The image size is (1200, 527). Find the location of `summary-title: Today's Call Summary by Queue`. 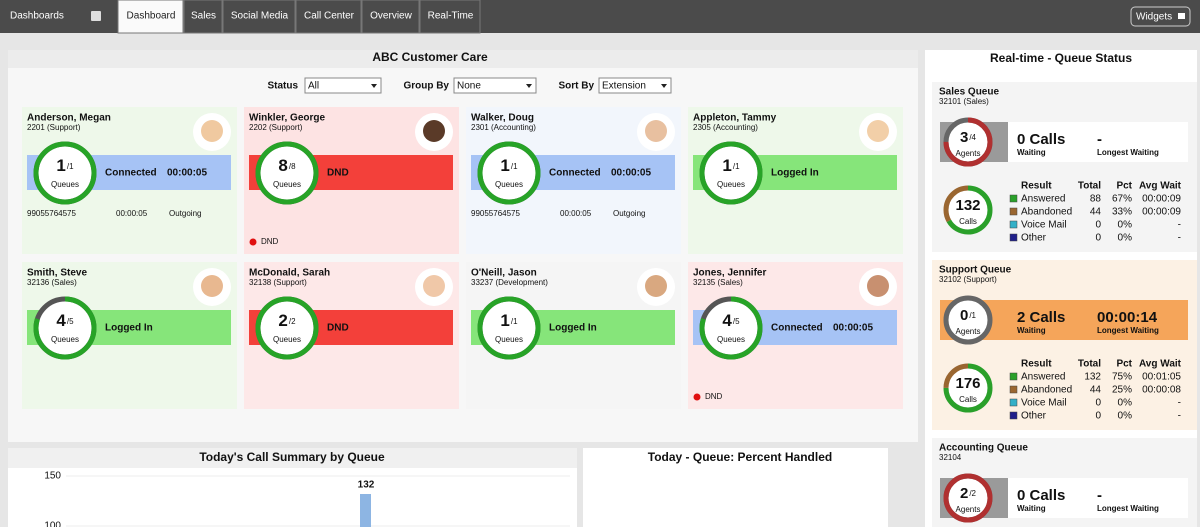

summary-title: Today's Call Summary by Queue is located at coordinates (292, 457).